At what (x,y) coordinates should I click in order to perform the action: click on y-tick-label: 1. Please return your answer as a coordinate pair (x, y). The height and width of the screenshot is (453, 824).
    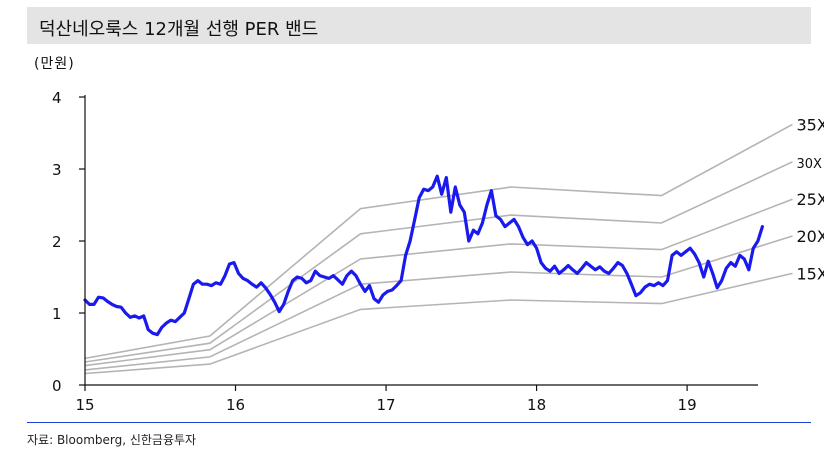
    Looking at the image, I should click on (57, 314).